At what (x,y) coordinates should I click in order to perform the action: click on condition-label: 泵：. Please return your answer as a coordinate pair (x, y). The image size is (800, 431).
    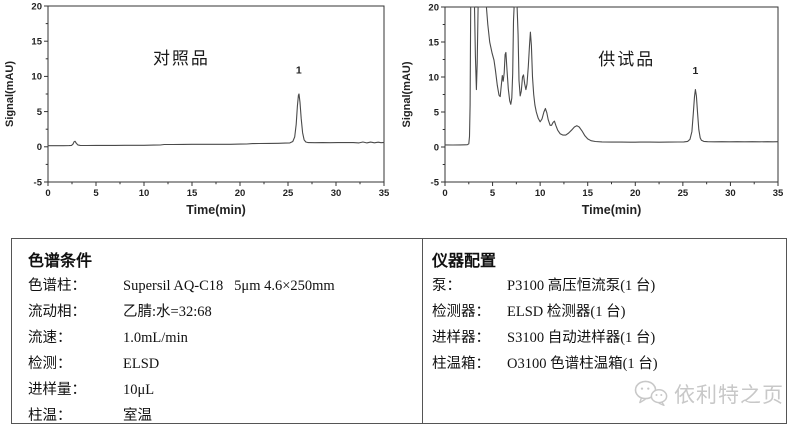
    Looking at the image, I should click on (446, 286).